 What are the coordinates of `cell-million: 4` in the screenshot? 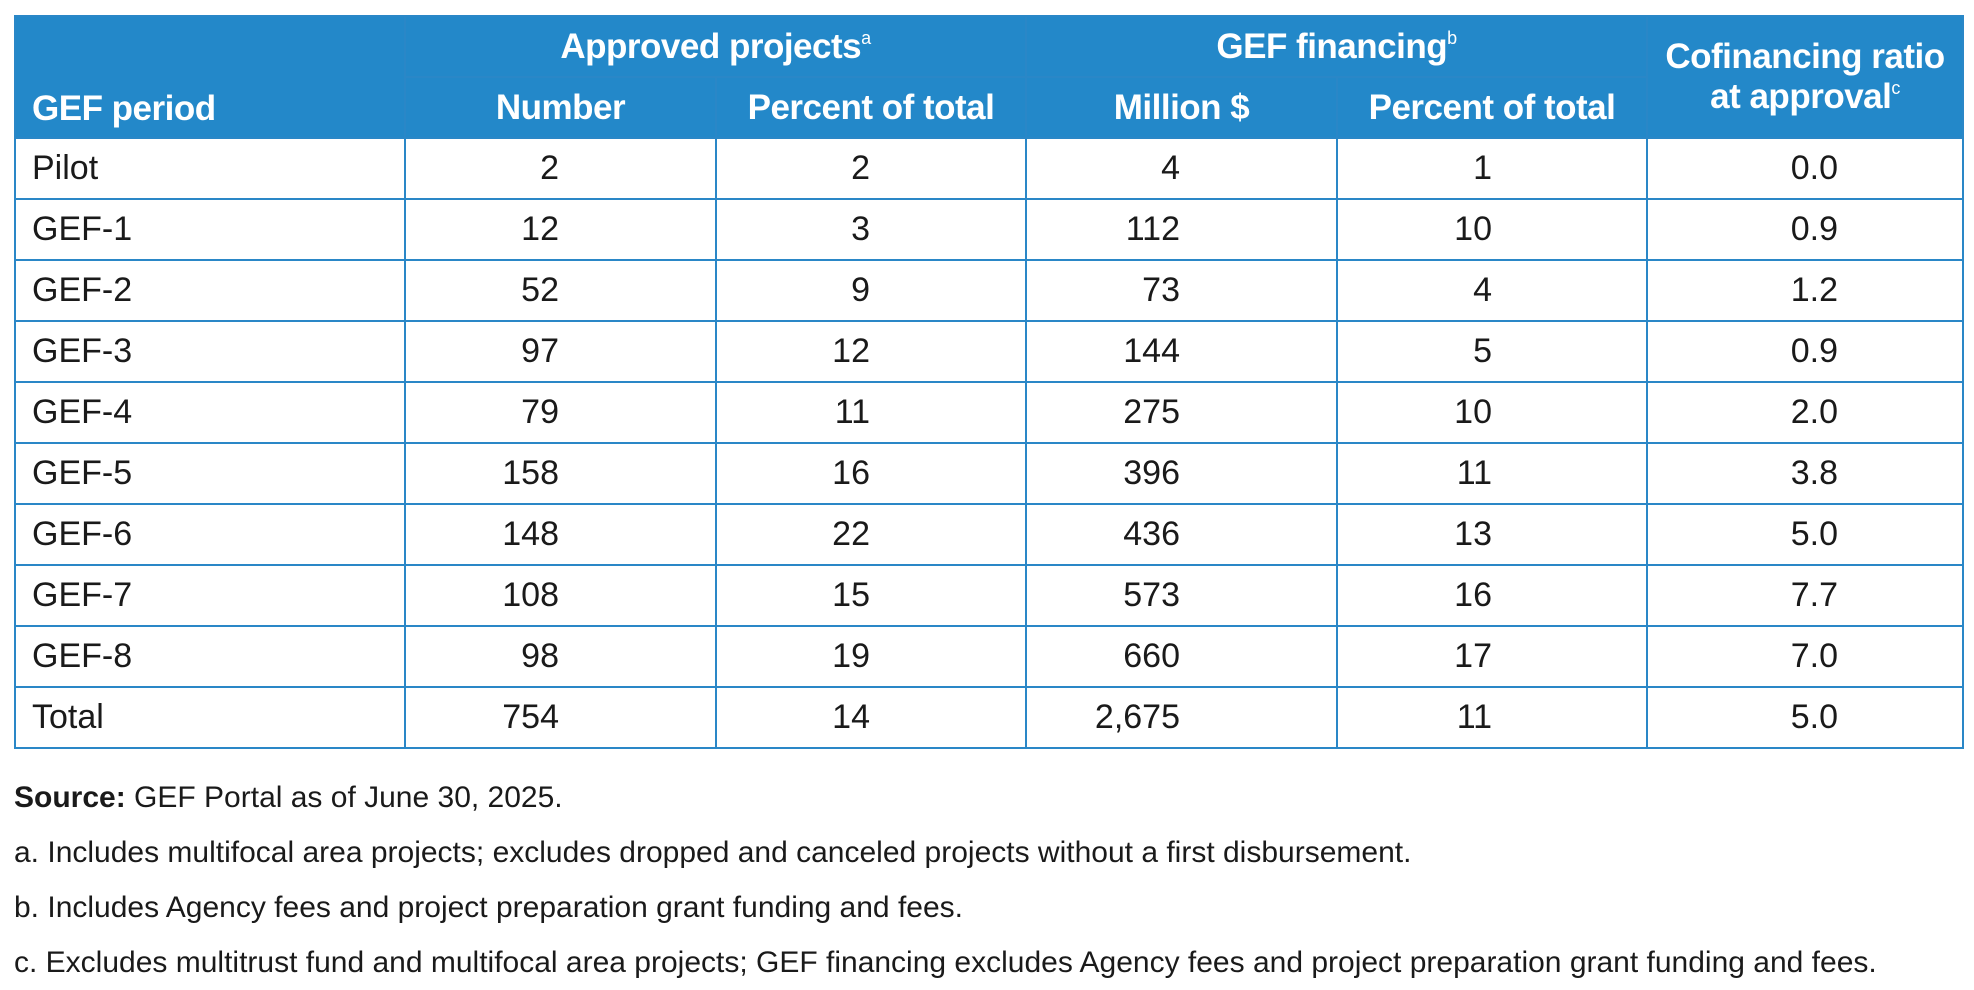 It's located at (1181, 168).